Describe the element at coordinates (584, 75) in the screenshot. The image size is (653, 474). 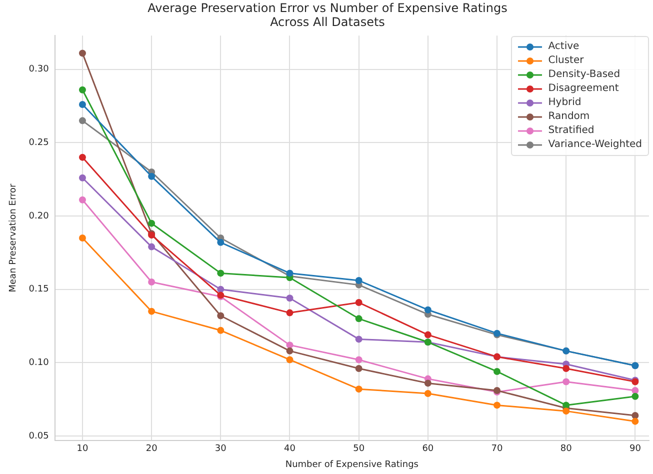
I see `legend-label: Density-Based` at that location.